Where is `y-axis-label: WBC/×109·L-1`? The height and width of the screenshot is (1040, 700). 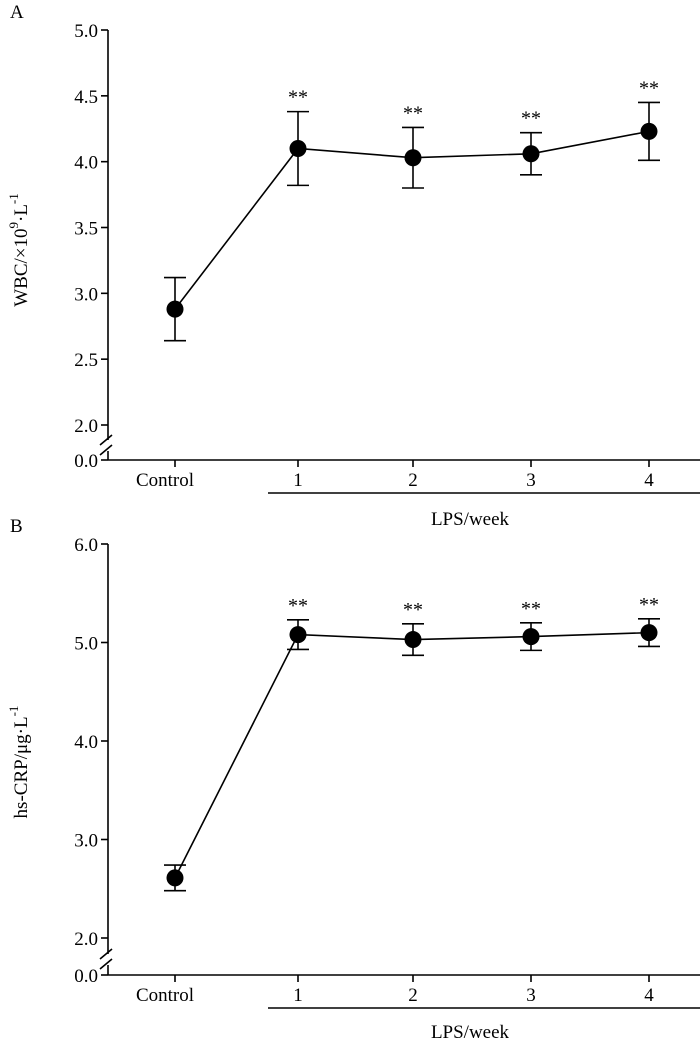
y-axis-label: WBC/×109·L-1 is located at coordinates (19, 250).